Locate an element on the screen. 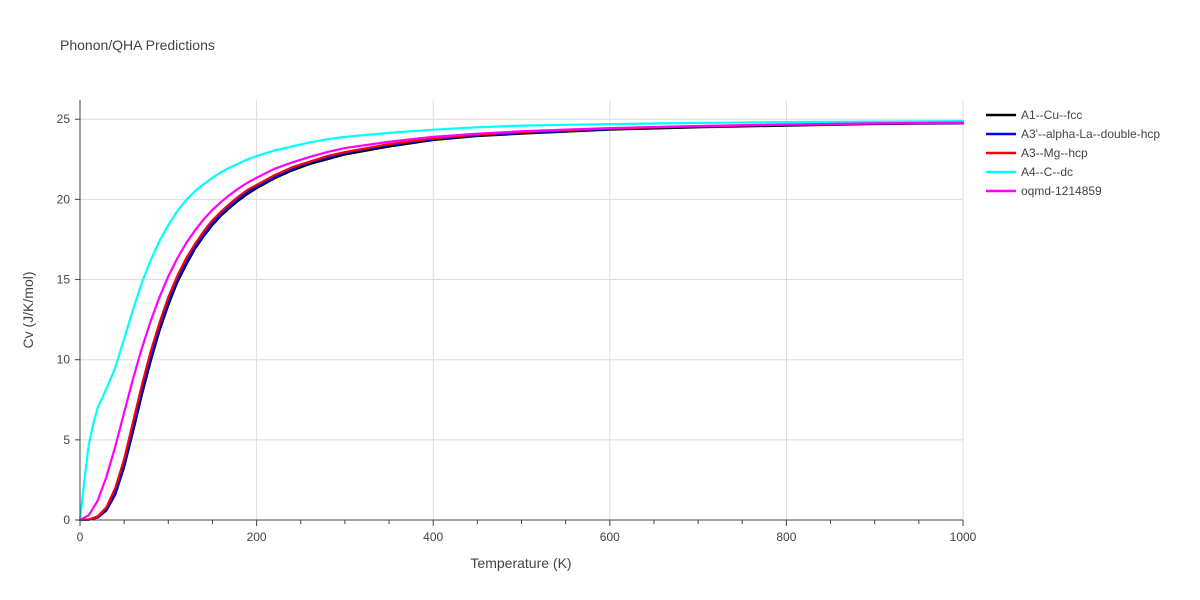 The height and width of the screenshot is (600, 1200). x-tick-label: 1000 is located at coordinates (963, 537).